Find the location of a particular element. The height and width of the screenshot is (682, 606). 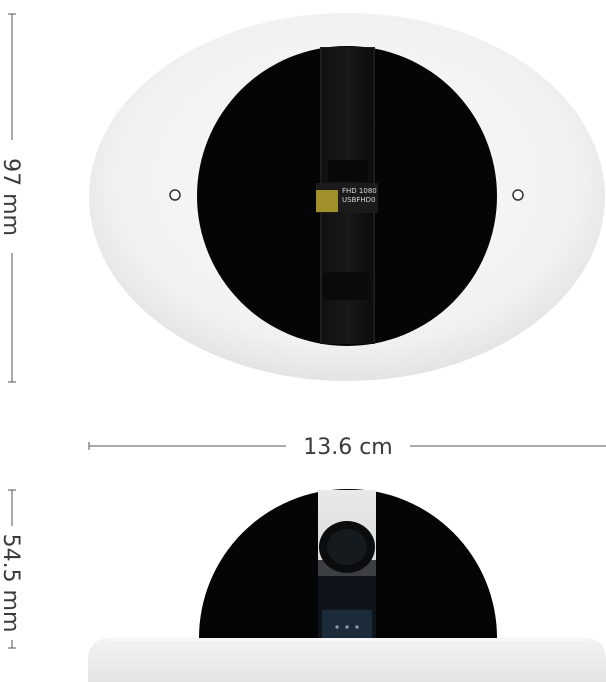

width-label: 13.6 cm is located at coordinates (348, 447).